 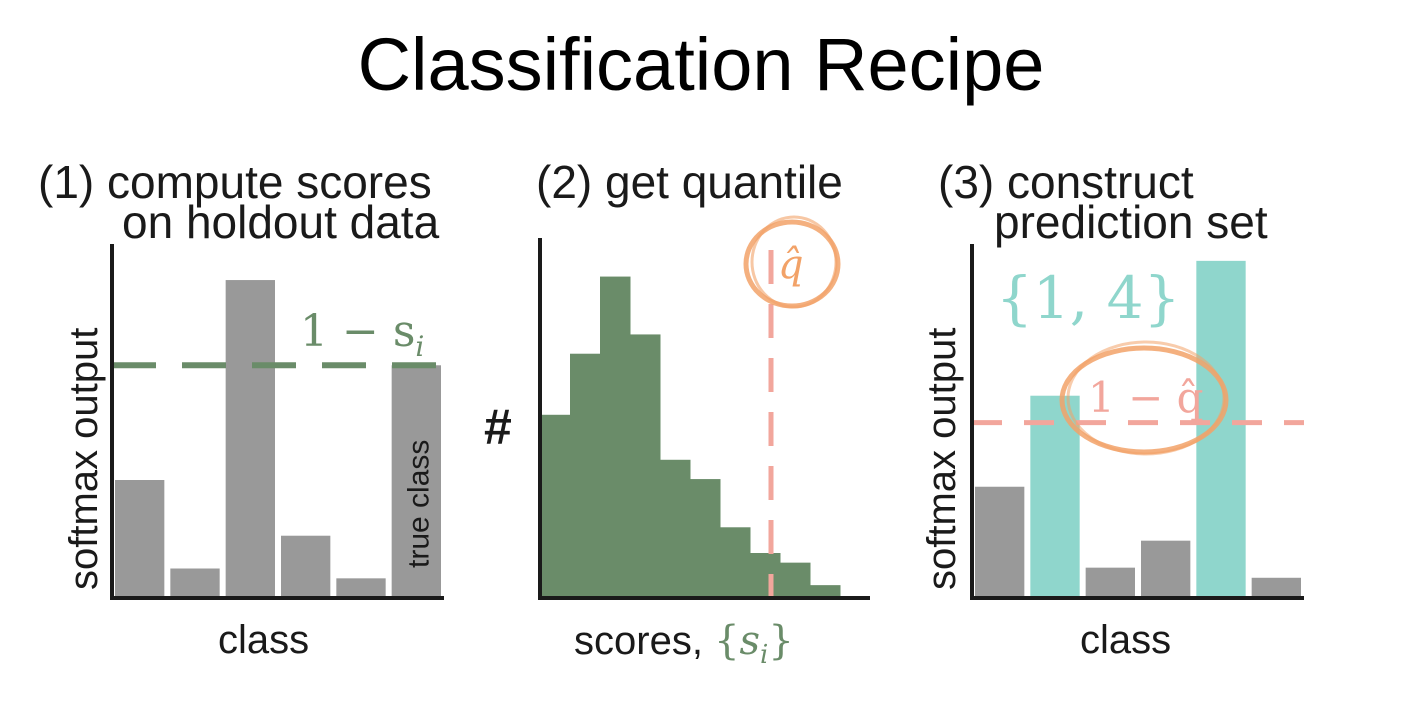 I want to click on panel-1-title-line1: (1) compute scores, so click(x=235, y=182).